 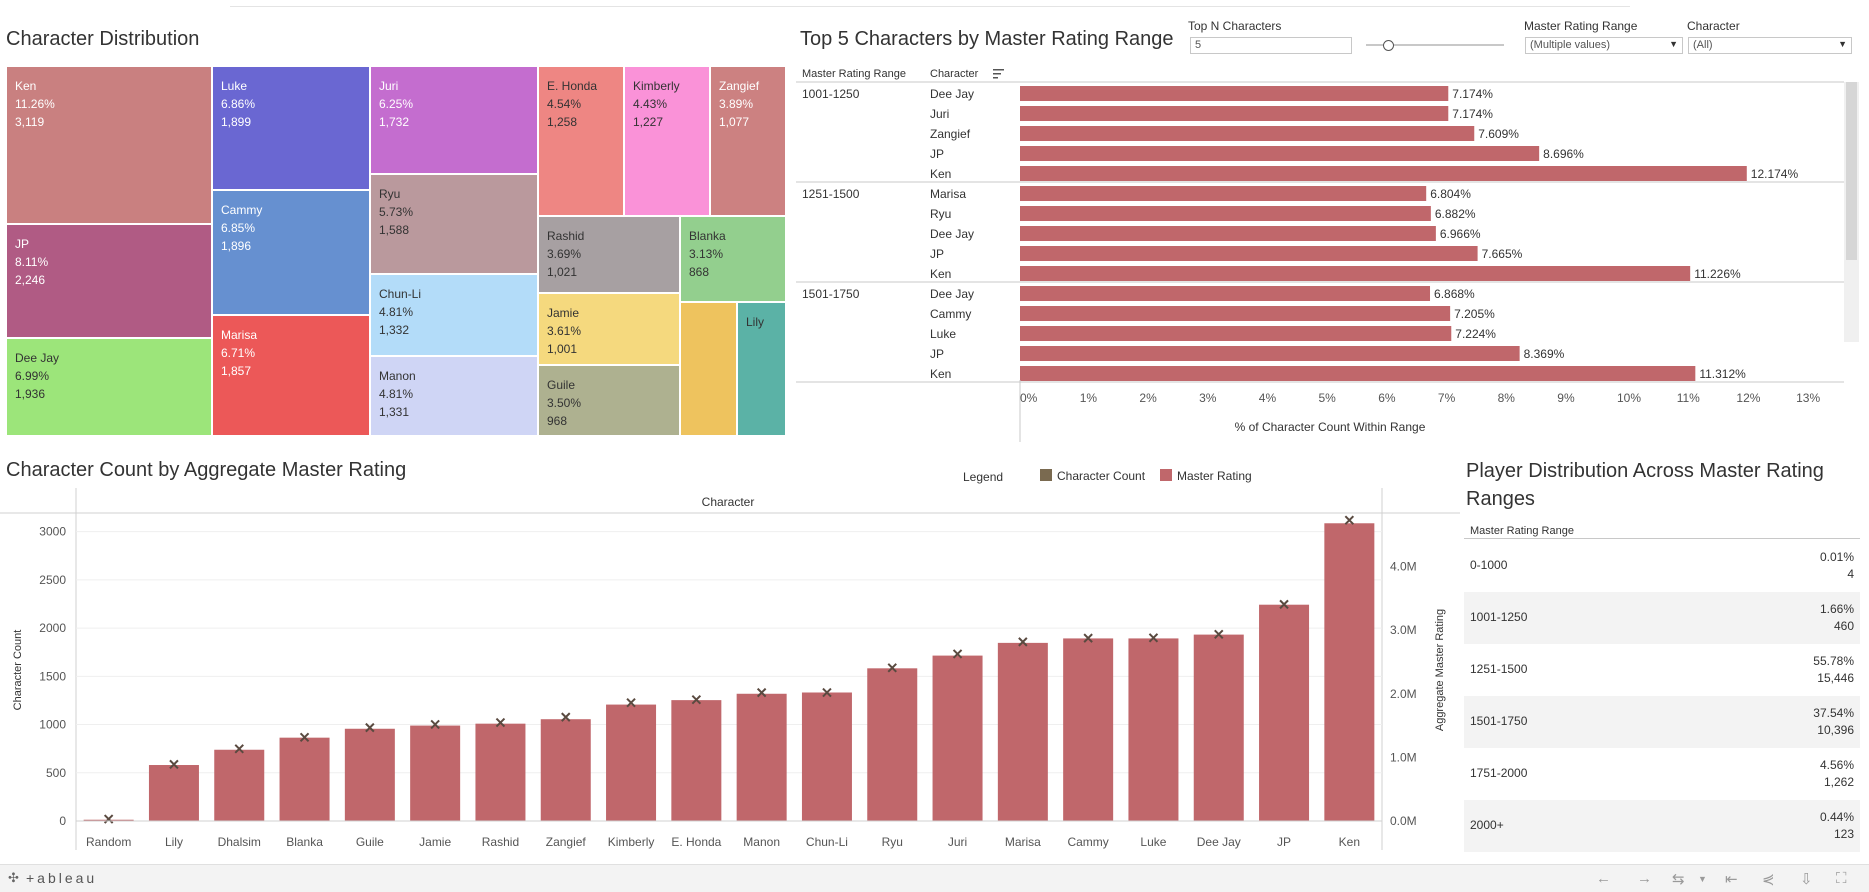 What do you see at coordinates (1678, 879) in the screenshot?
I see `revert-icon: ⇆` at bounding box center [1678, 879].